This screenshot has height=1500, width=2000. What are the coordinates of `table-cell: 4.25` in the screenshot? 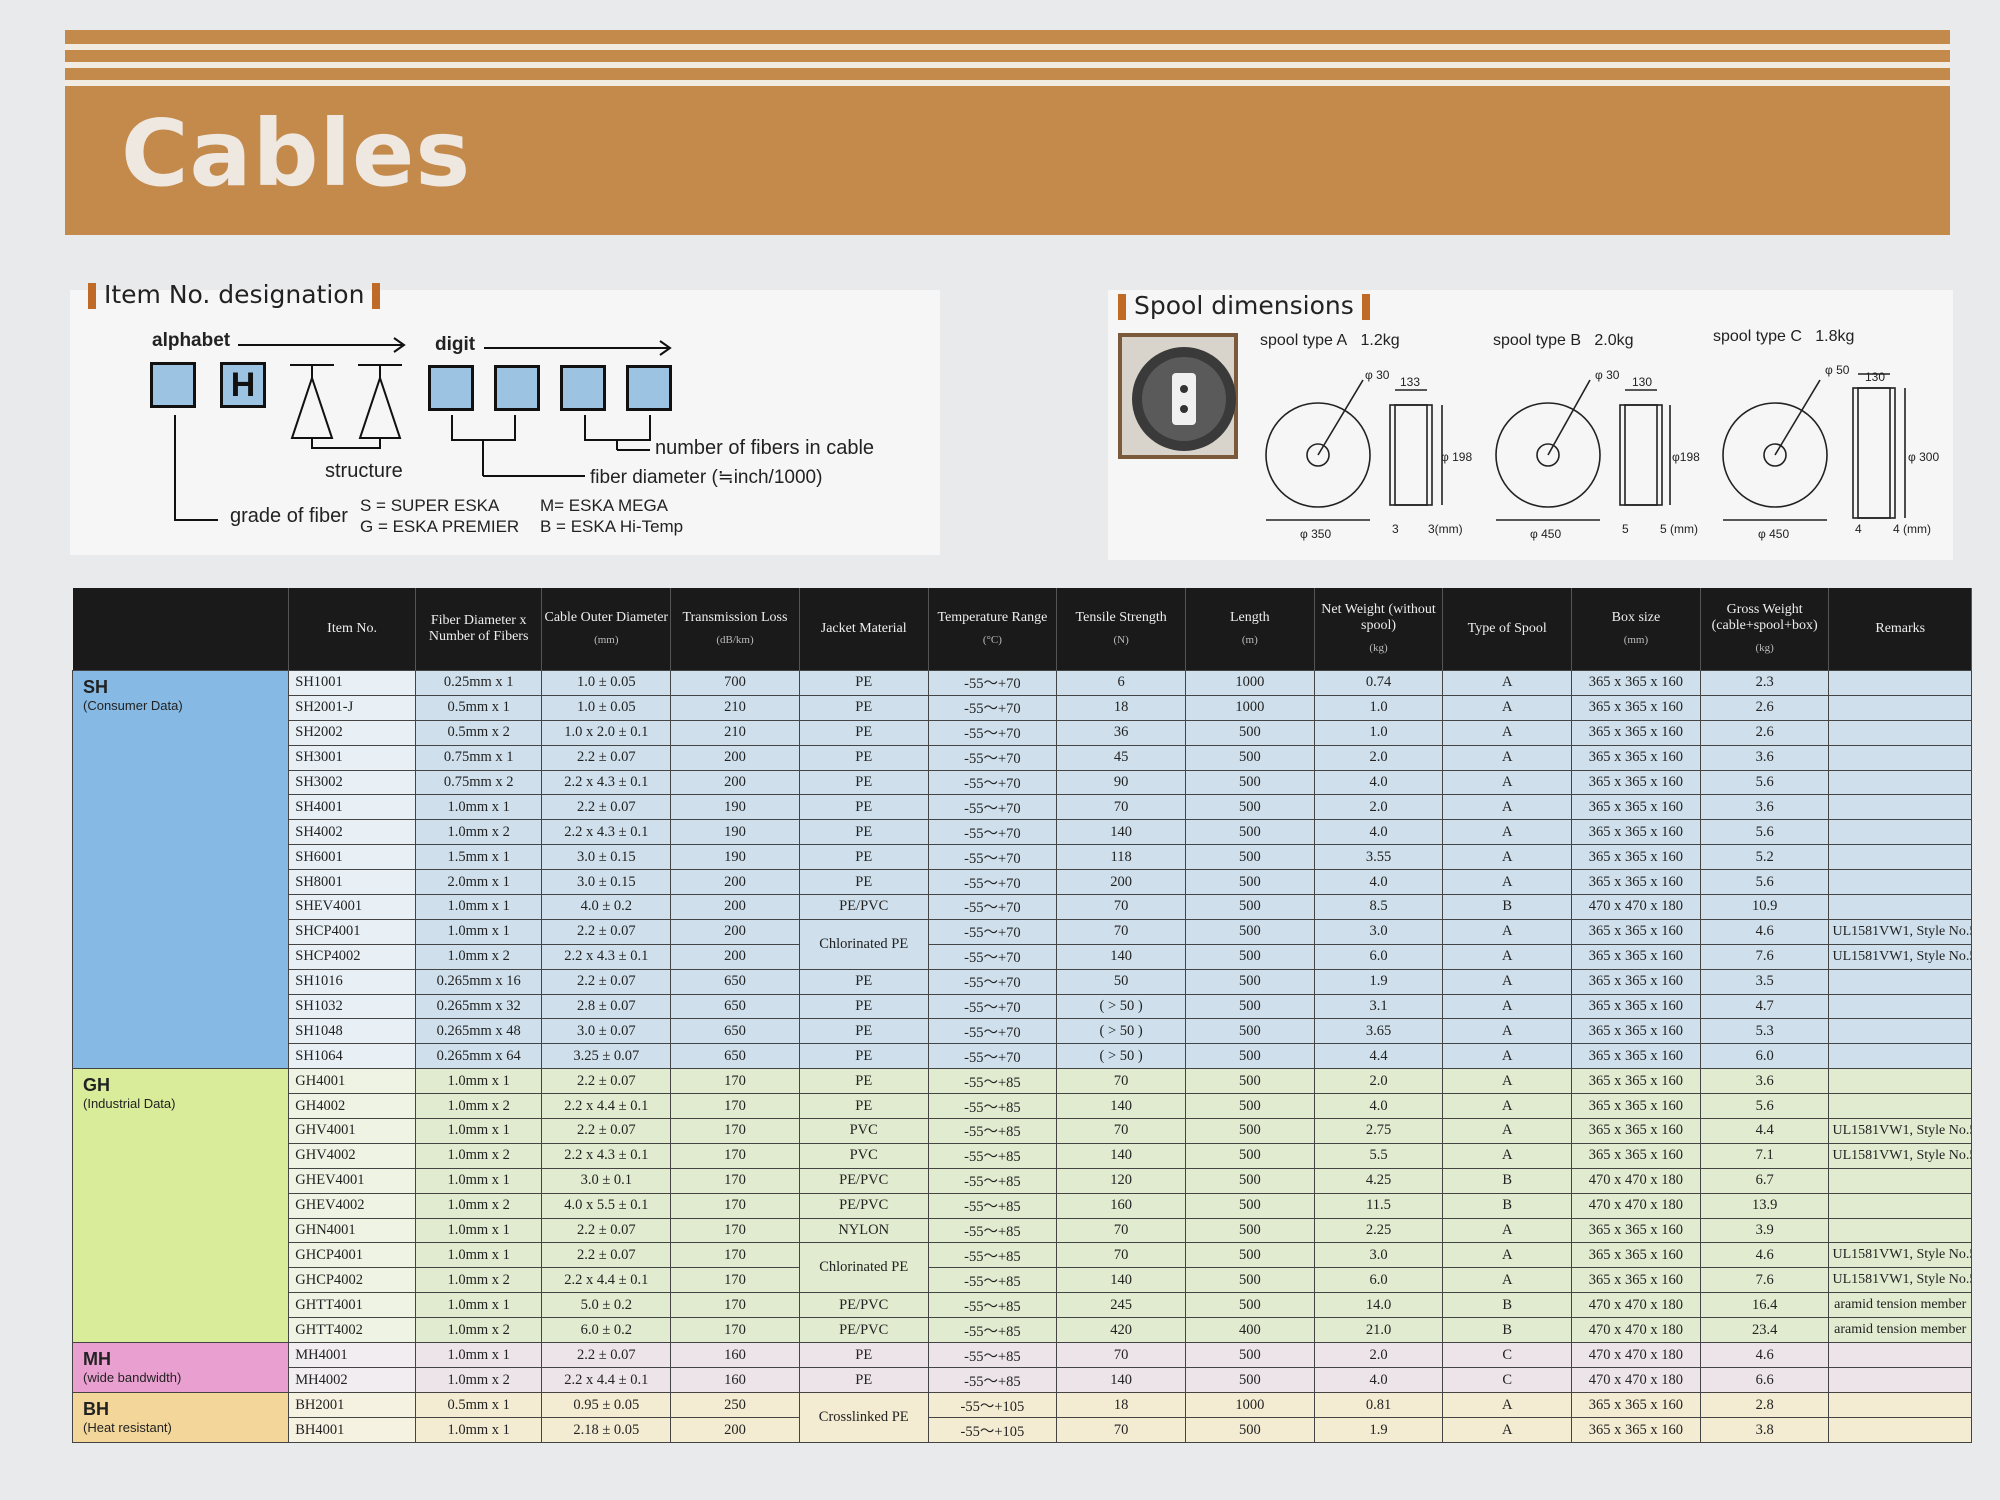 It's located at (1378, 1180).